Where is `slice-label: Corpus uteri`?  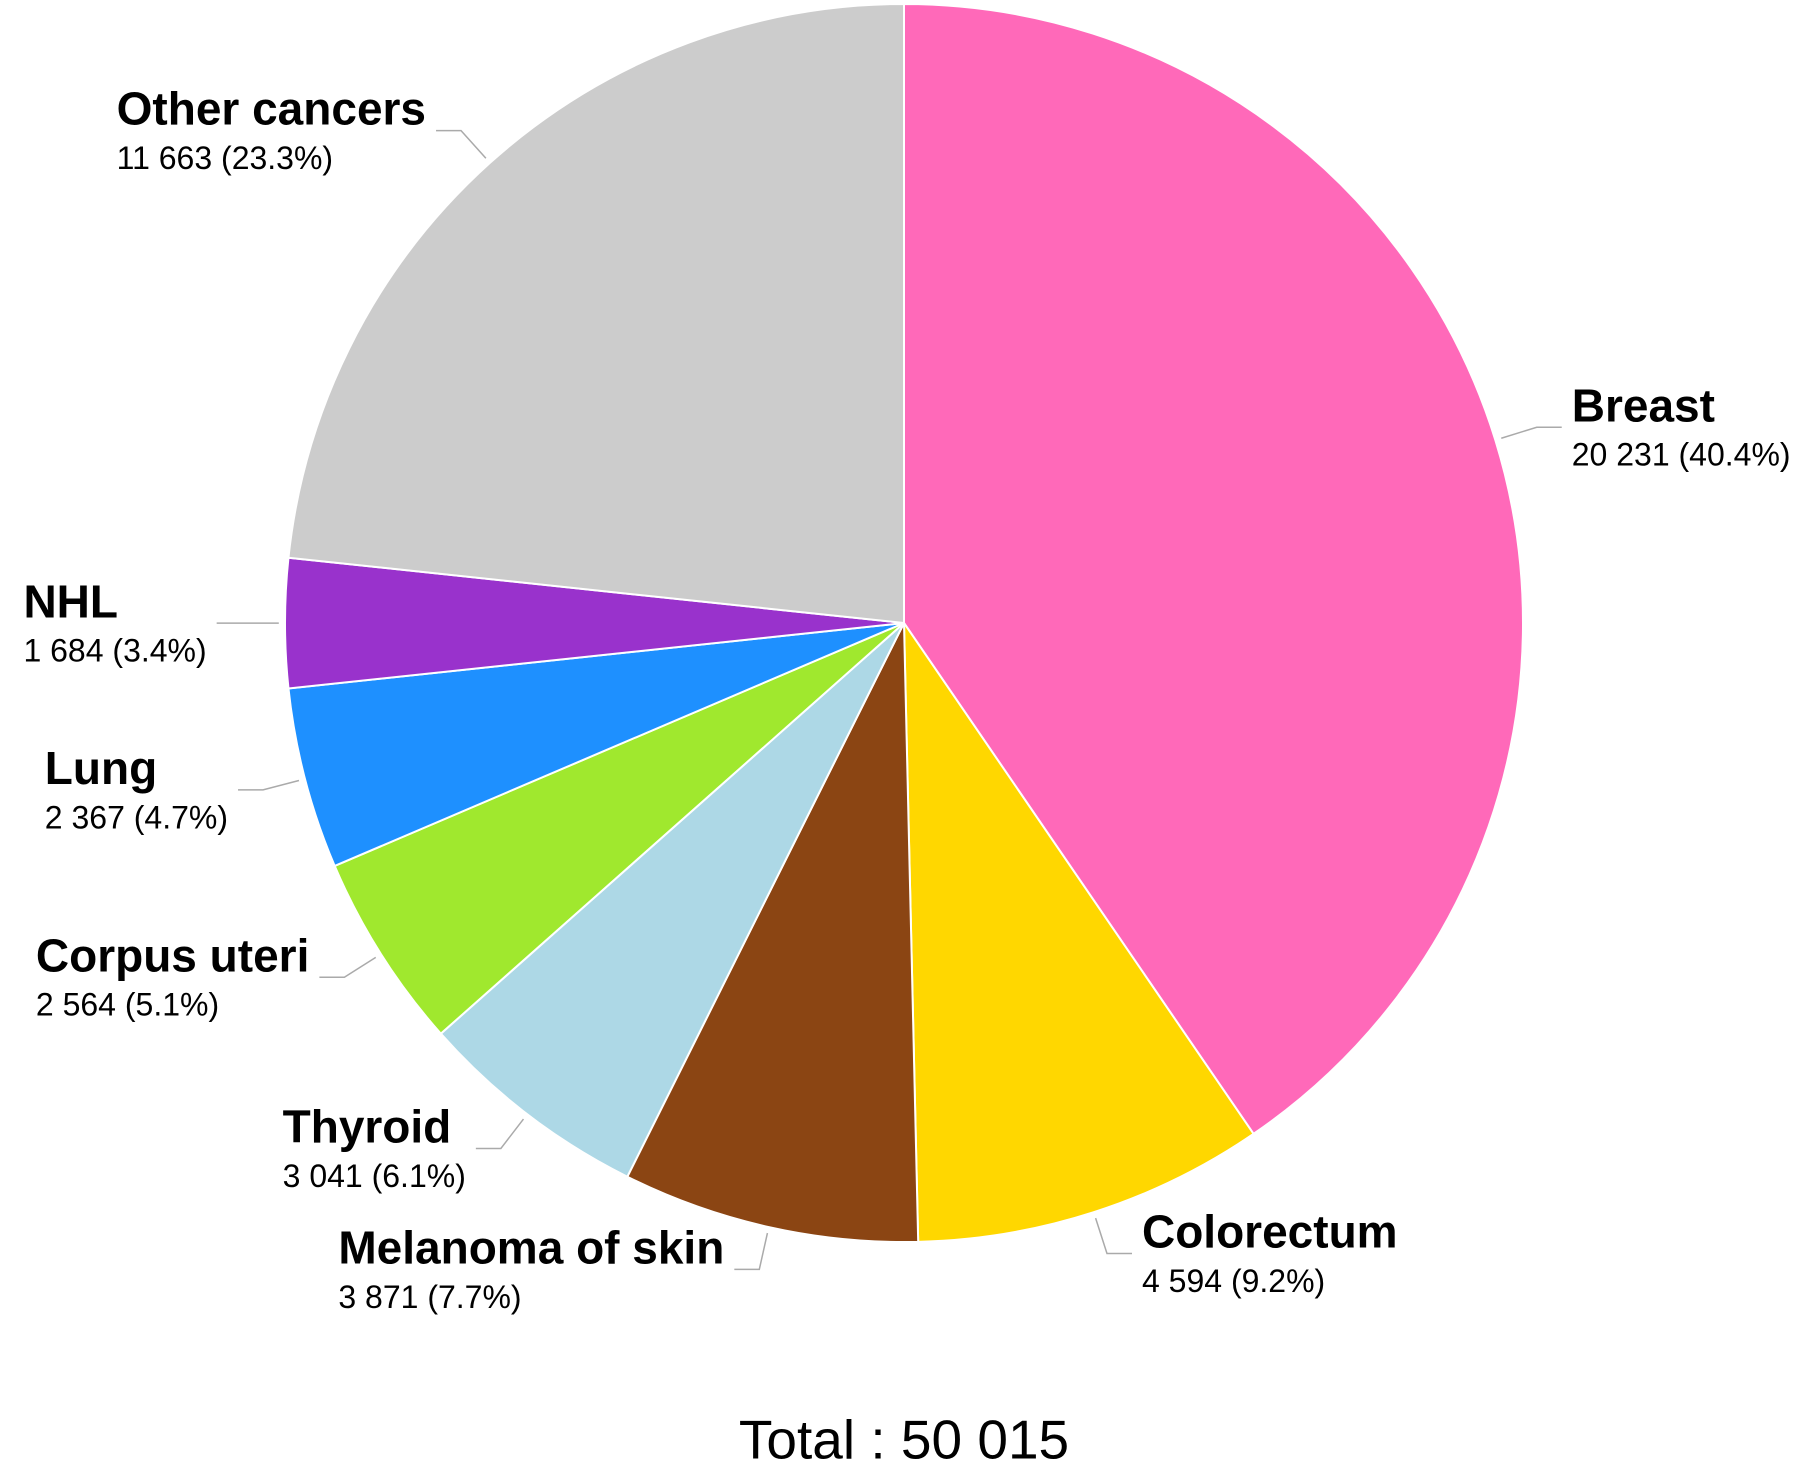 slice-label: Corpus uteri is located at coordinates (172, 955).